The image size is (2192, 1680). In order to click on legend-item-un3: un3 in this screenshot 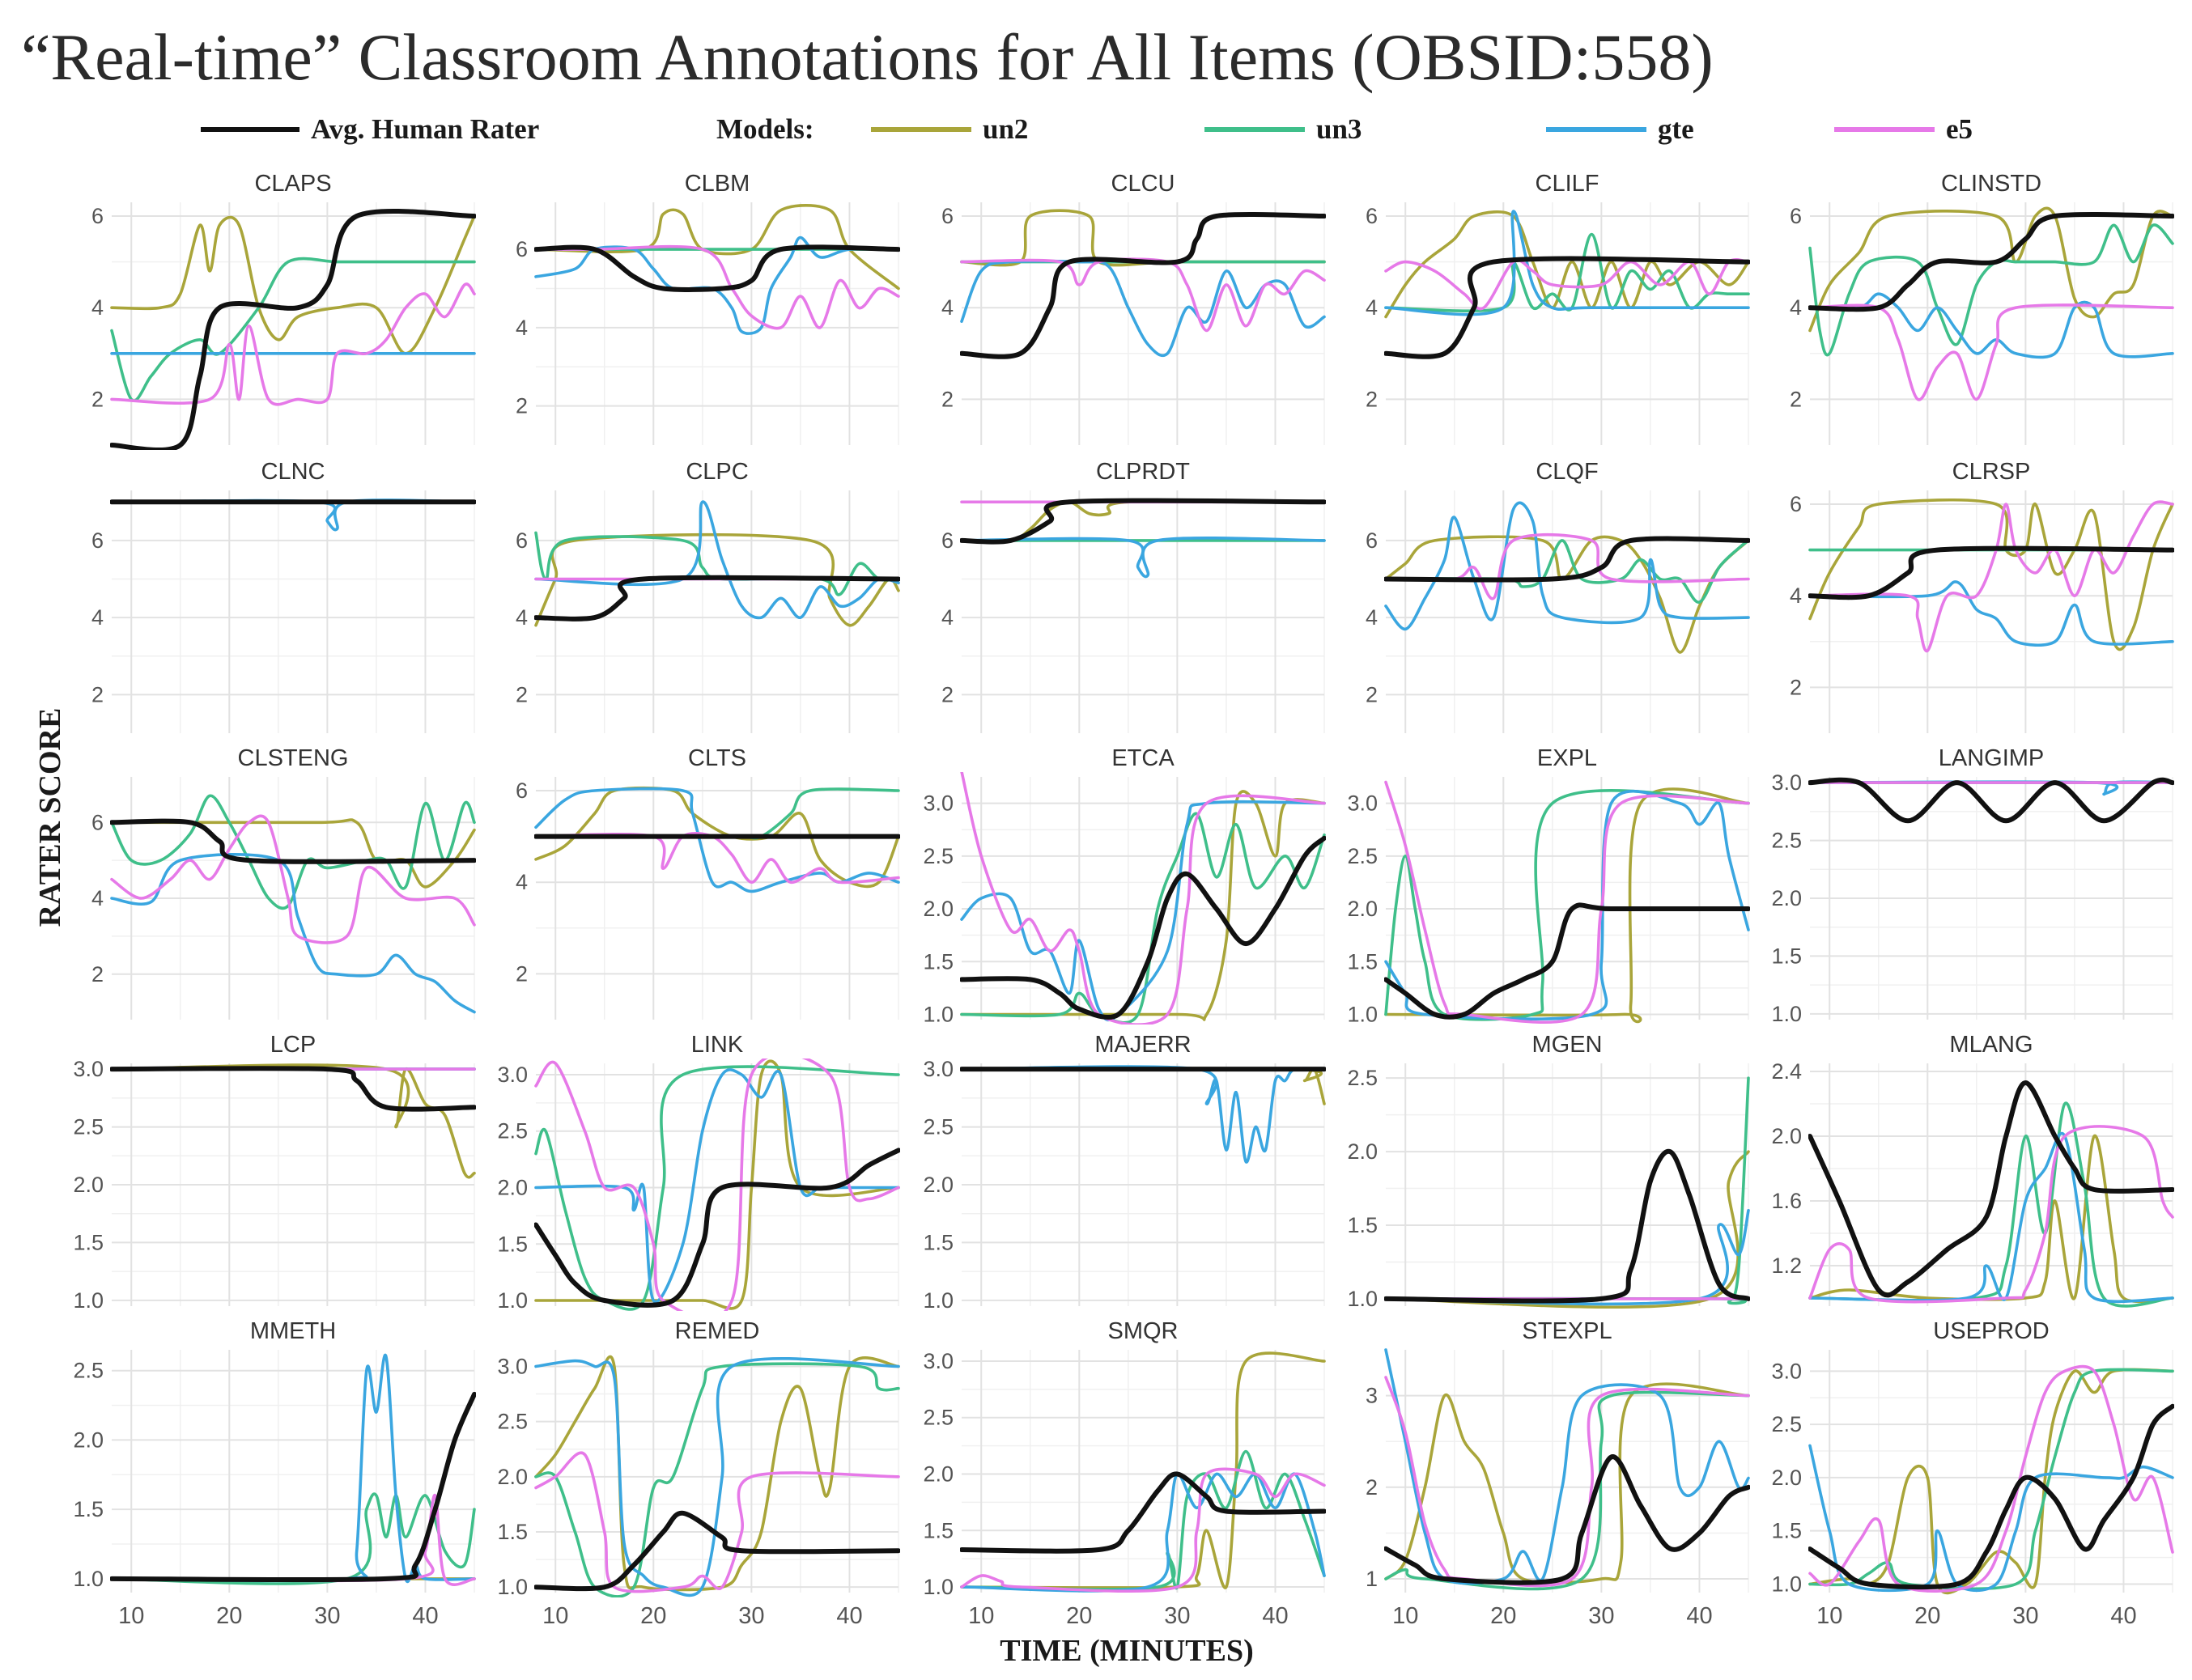, I will do `click(1283, 129)`.